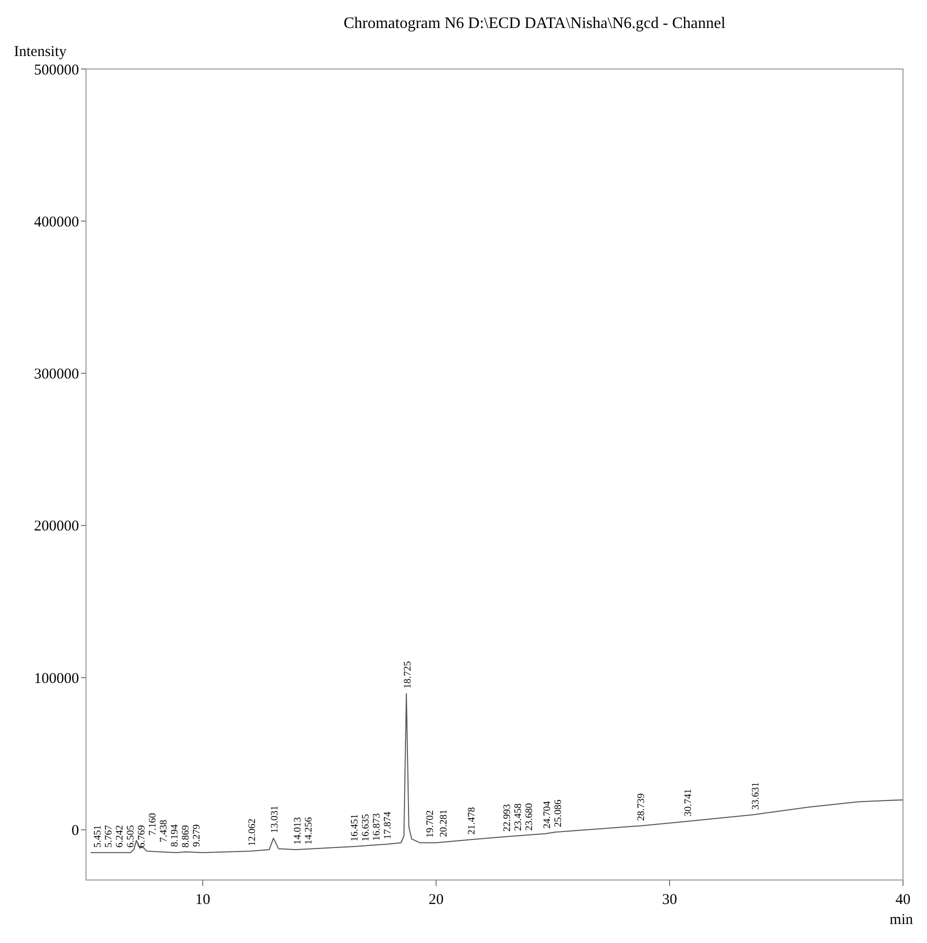 Image resolution: width=927 pixels, height=943 pixels. Describe the element at coordinates (547, 815) in the screenshot. I see `annotation: 24.704` at that location.